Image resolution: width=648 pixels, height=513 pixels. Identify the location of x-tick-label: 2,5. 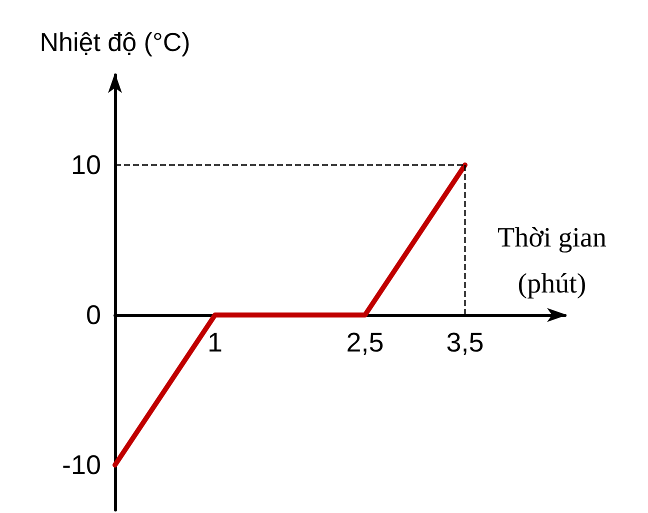
(365, 343).